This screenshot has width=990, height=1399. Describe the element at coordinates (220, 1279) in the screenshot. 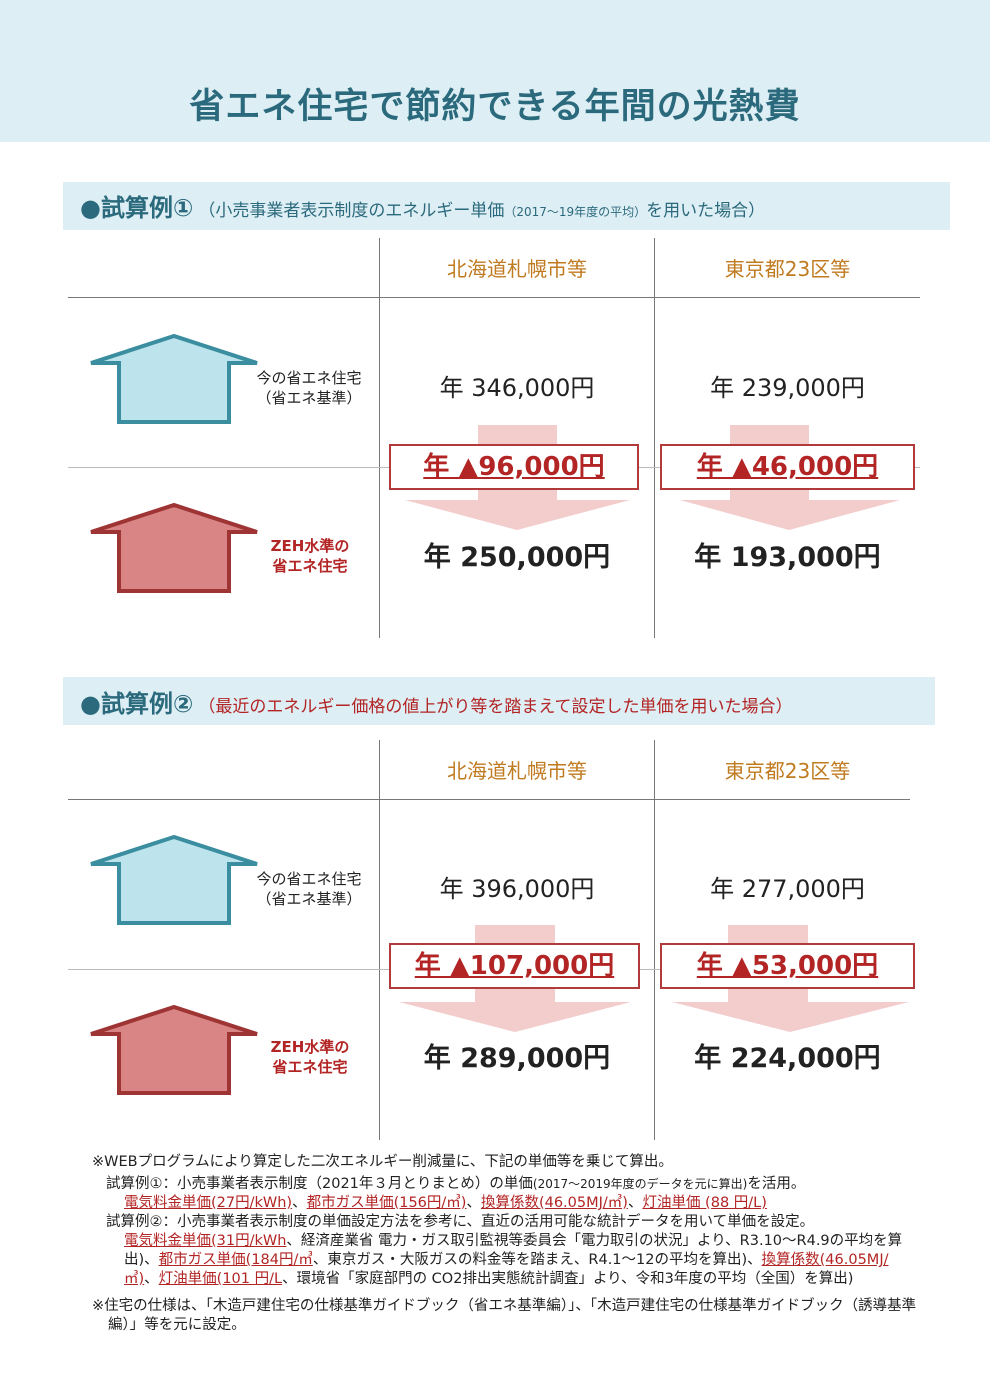

I see `unit-kerosene-2: 灯油単価(101 円/L` at that location.